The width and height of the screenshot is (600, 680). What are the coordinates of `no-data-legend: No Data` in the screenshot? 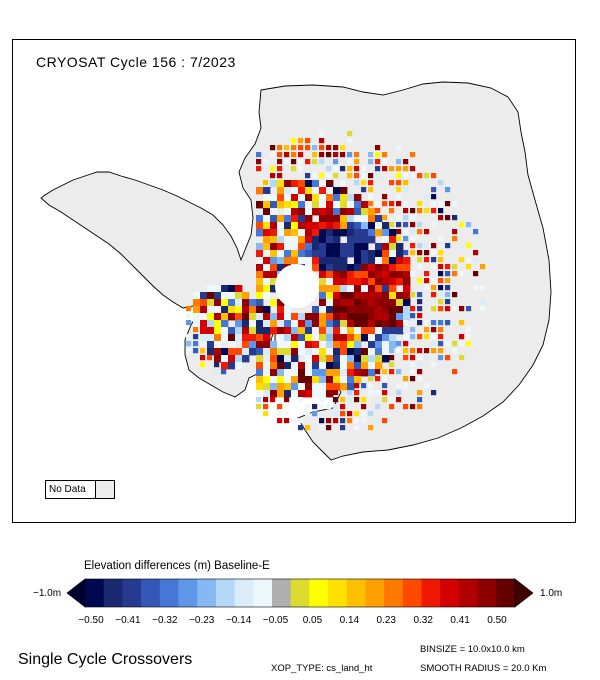 It's located at (80, 489).